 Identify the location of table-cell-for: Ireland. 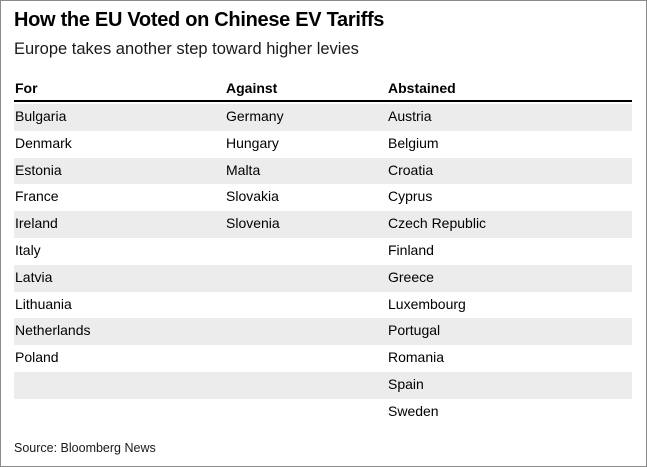
(36, 223).